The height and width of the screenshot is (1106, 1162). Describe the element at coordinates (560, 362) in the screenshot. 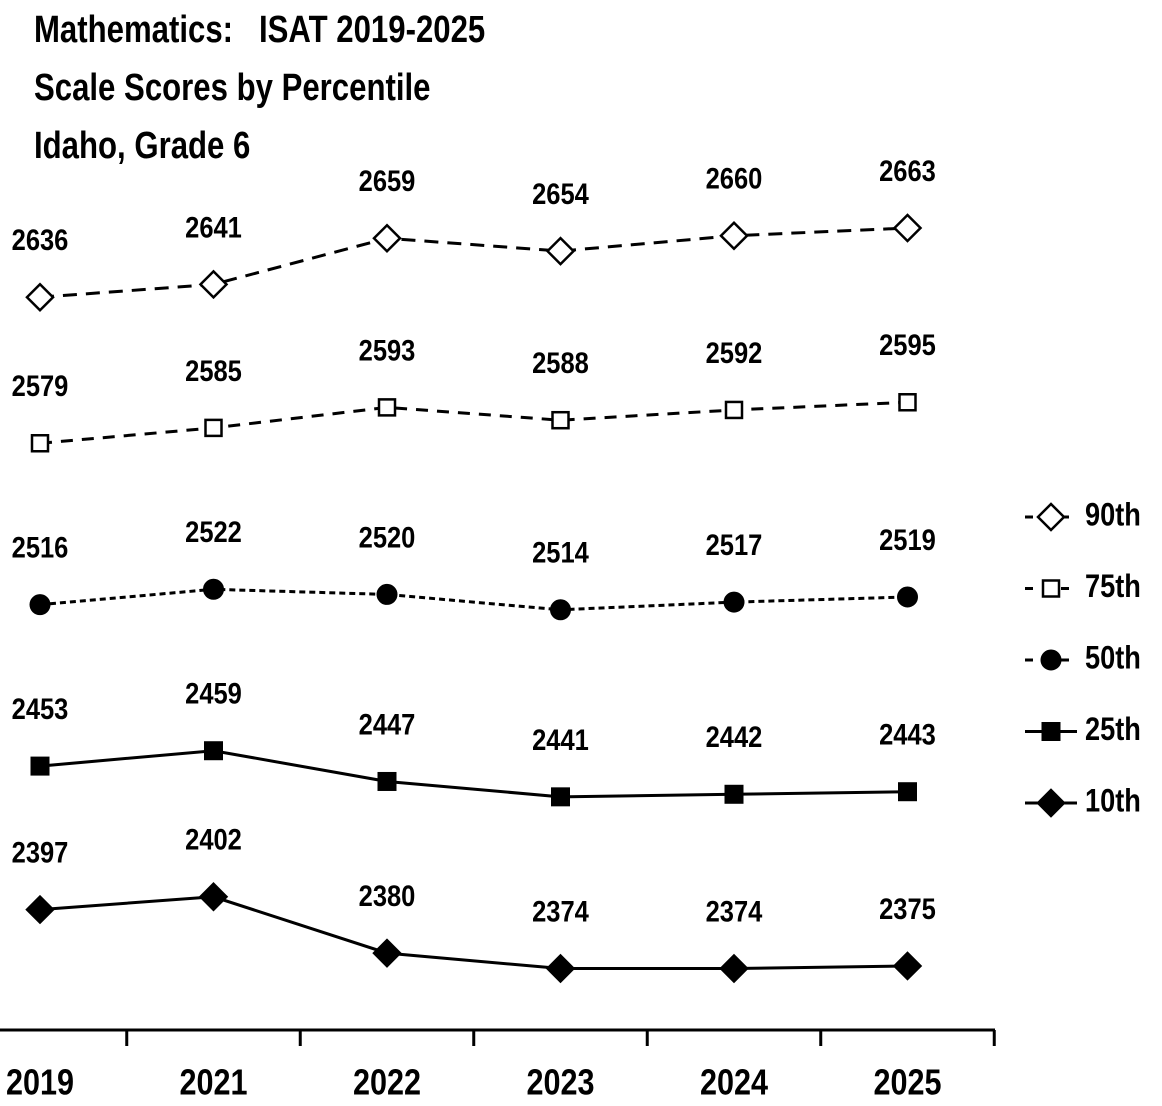

I see `data-label: 2588` at that location.